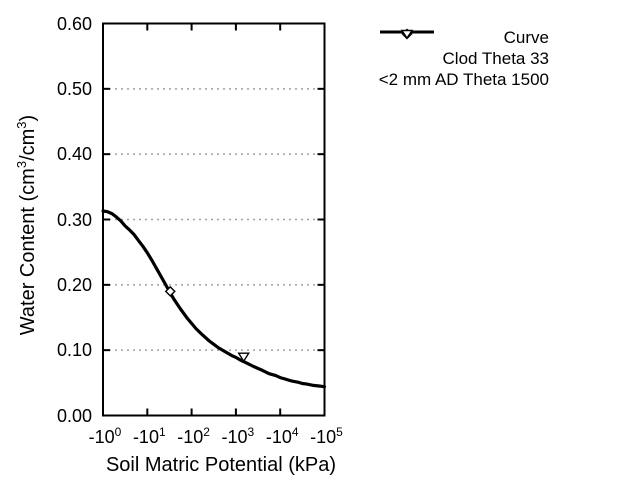 Image resolution: width=640 pixels, height=480 pixels. Describe the element at coordinates (463, 79) in the screenshot. I see `legend-label-2mm-ad-theta-1500: <2 mm AD Theta 1500` at that location.